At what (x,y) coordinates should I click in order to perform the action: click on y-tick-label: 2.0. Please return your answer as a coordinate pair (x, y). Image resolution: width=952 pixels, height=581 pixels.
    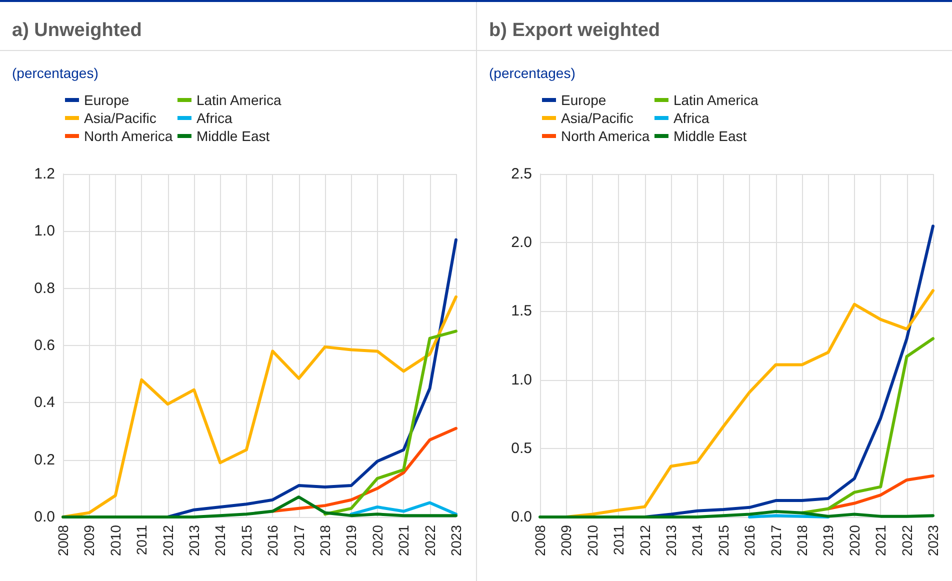
    Looking at the image, I should click on (521, 243).